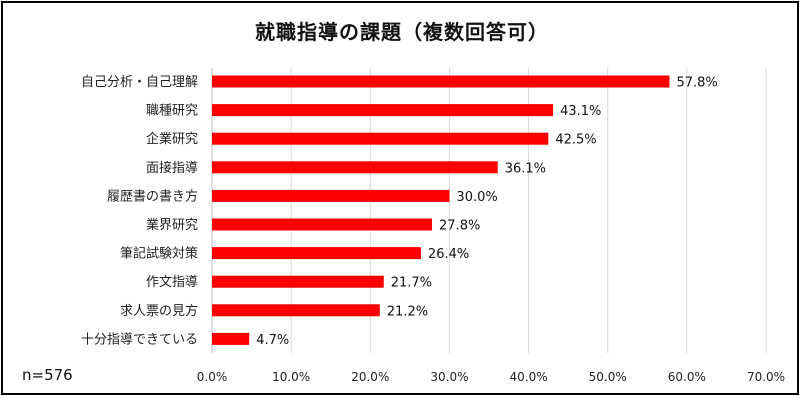 The image size is (804, 400). I want to click on value-label: 21.7%, so click(411, 283).